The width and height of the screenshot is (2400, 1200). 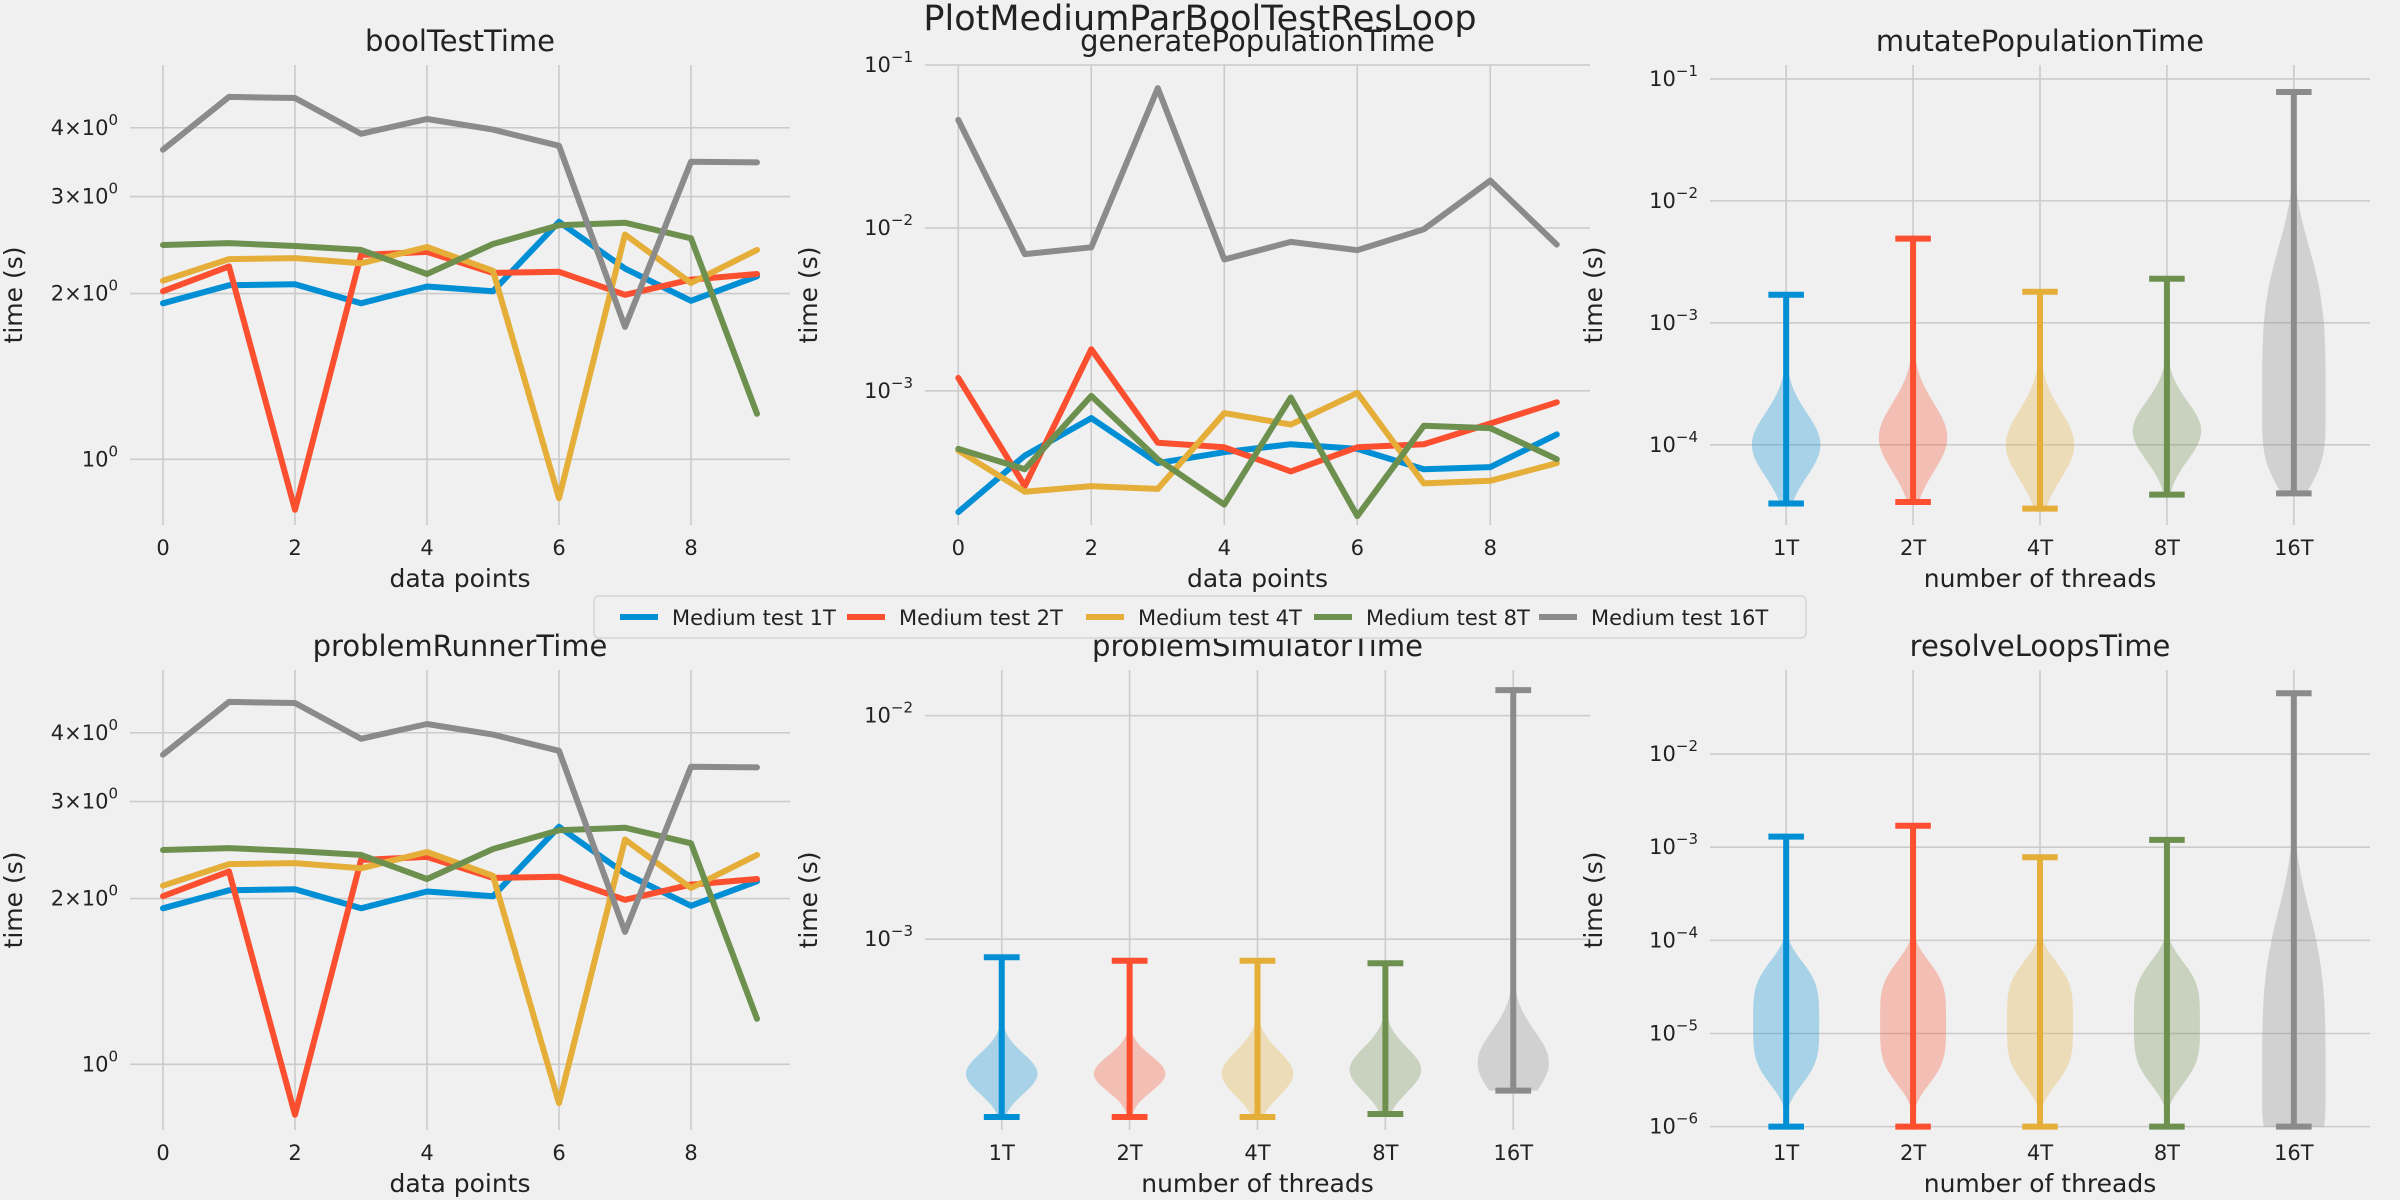 I want to click on y-tick-label: 10⁰, so click(x=100, y=1061).